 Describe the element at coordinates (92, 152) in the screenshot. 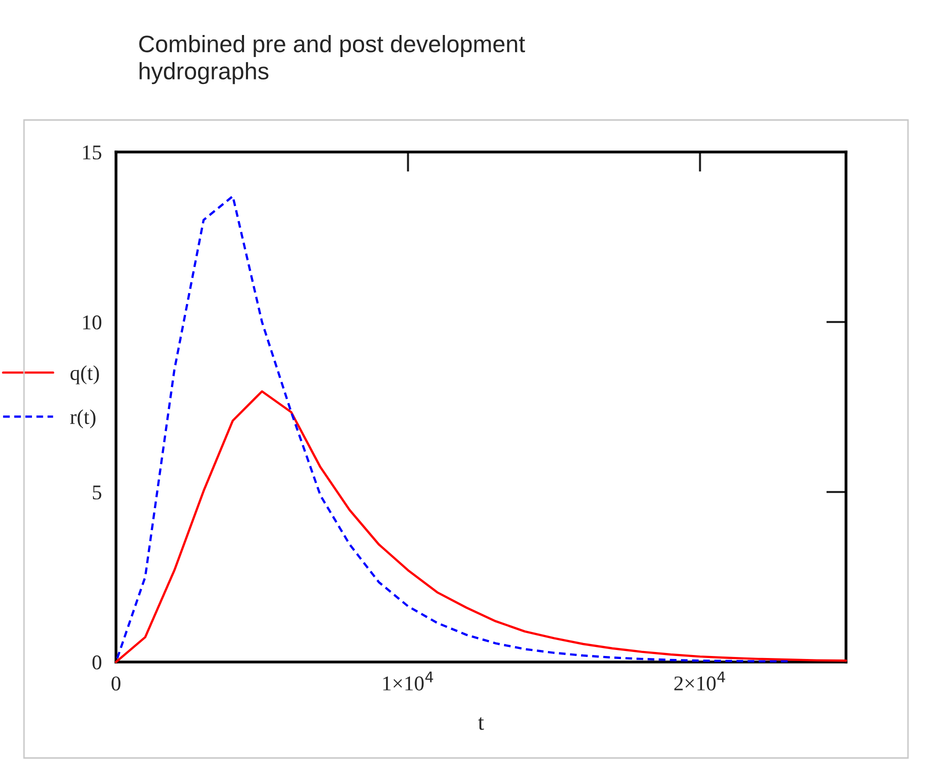

I see `y-tick-label: 15` at that location.